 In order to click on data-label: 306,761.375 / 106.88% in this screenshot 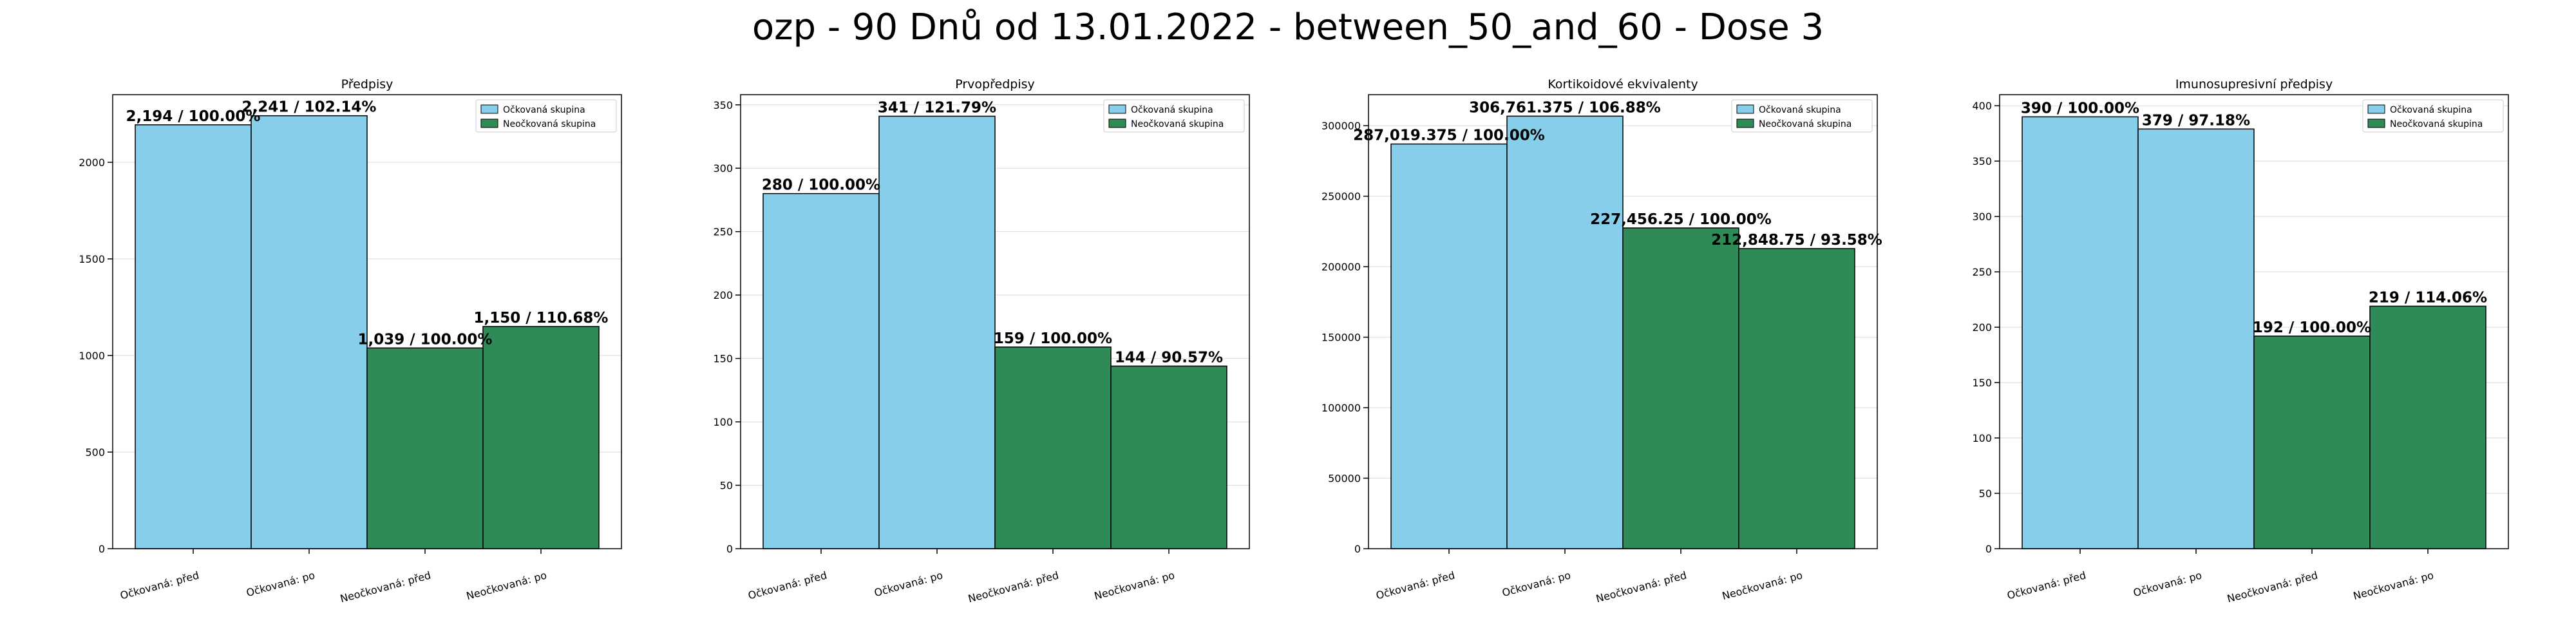, I will do `click(1565, 108)`.